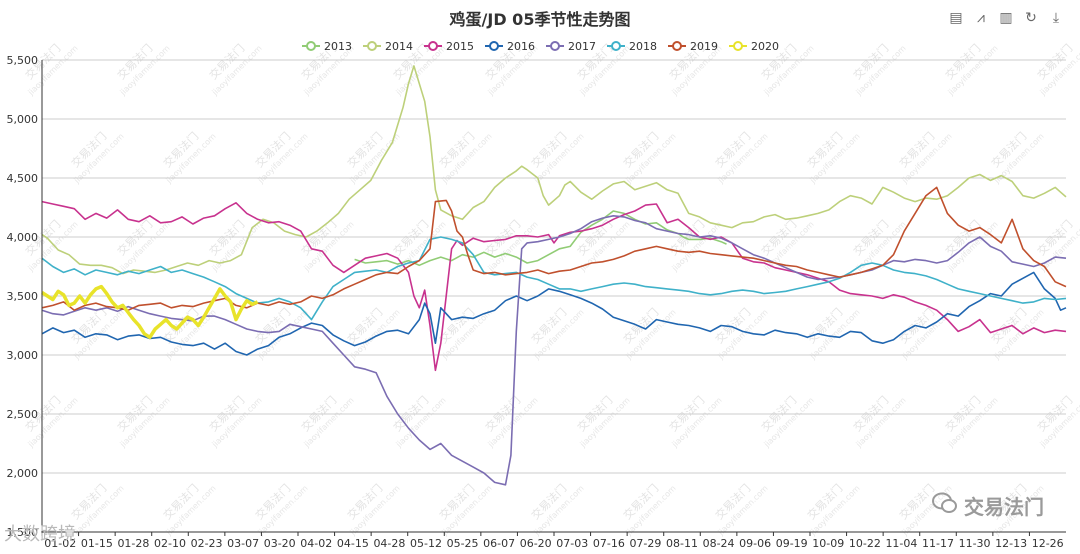 This screenshot has width=1080, height=554. What do you see at coordinates (643, 46) in the screenshot?
I see `legend-label: 2018` at bounding box center [643, 46].